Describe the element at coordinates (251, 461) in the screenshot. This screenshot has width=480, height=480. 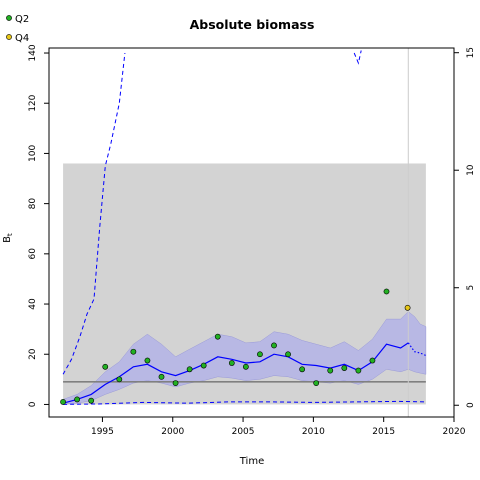
I see `x-axis-label: Time` at that location.